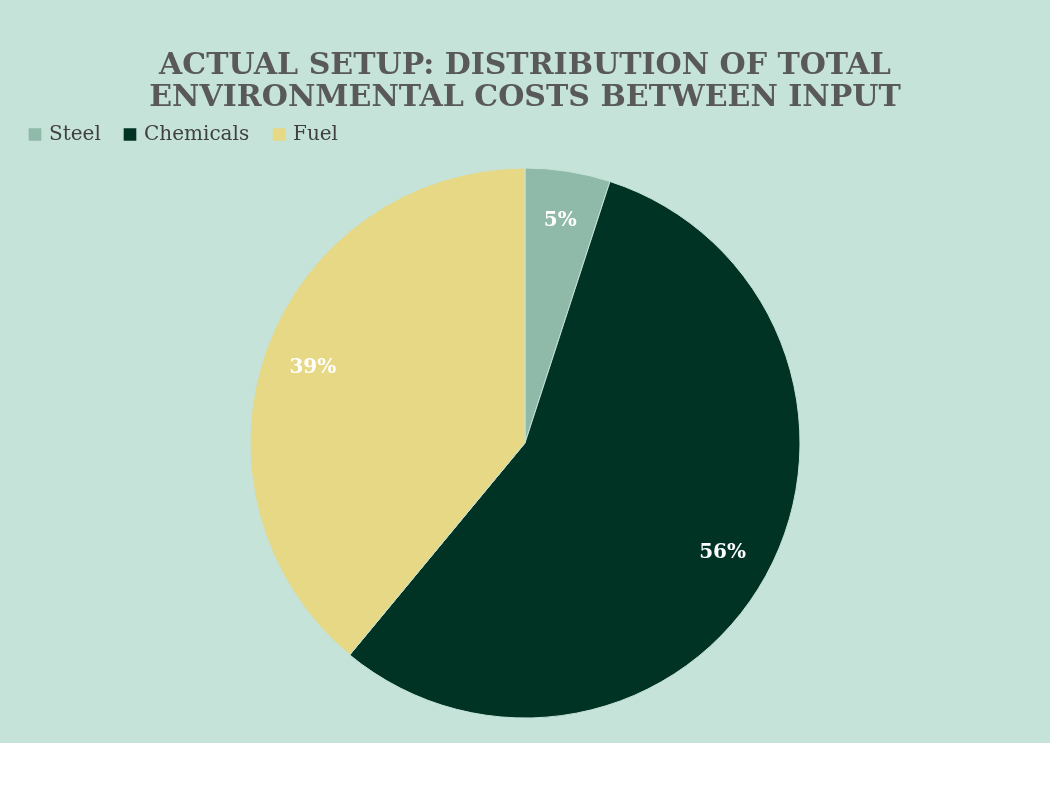 The height and width of the screenshot is (800, 1051). What do you see at coordinates (525, 79) in the screenshot?
I see `chart-title: ACTUAL SETUP: DISTRIBUTION OF TOTAL ENVIRONMENTAL COSTS BETWEEN INPUT` at bounding box center [525, 79].